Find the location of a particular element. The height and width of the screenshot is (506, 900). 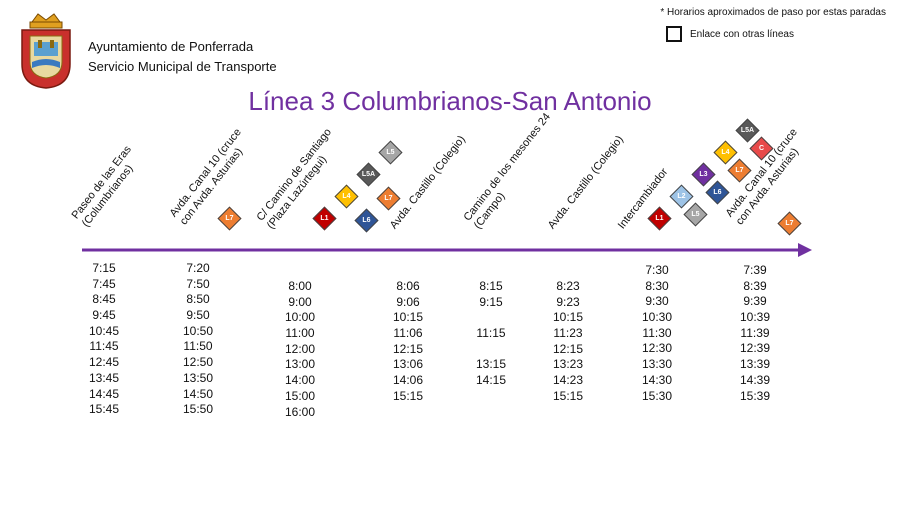

line-badge-label: L6 is located at coordinates (366, 220).